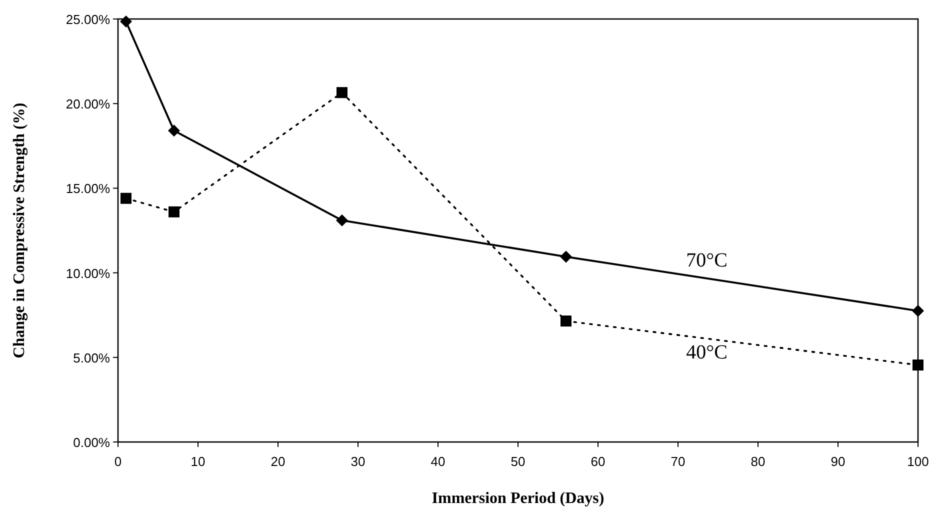 This screenshot has height=513, width=934. I want to click on x-tick-label: 40, so click(438, 461).